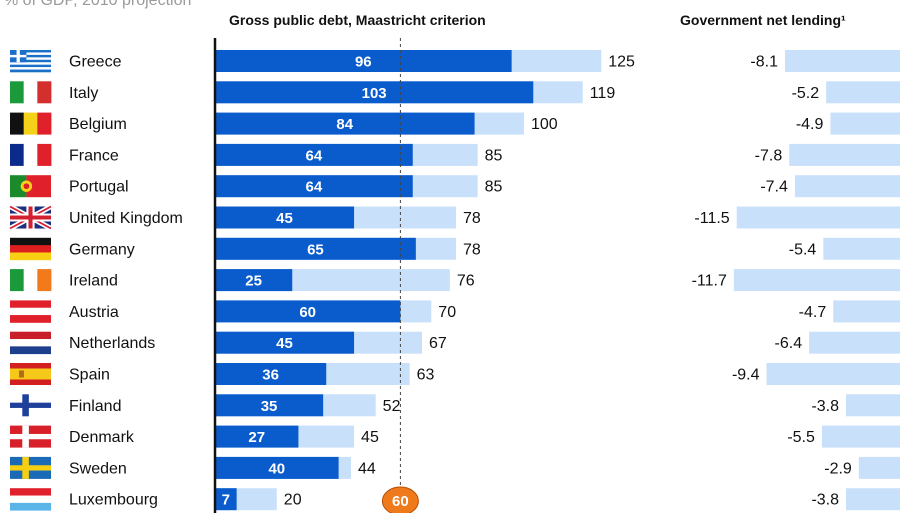 The image size is (916, 513). Describe the element at coordinates (764, 62) in the screenshot. I see `lending-bar-label: -8.1` at that location.